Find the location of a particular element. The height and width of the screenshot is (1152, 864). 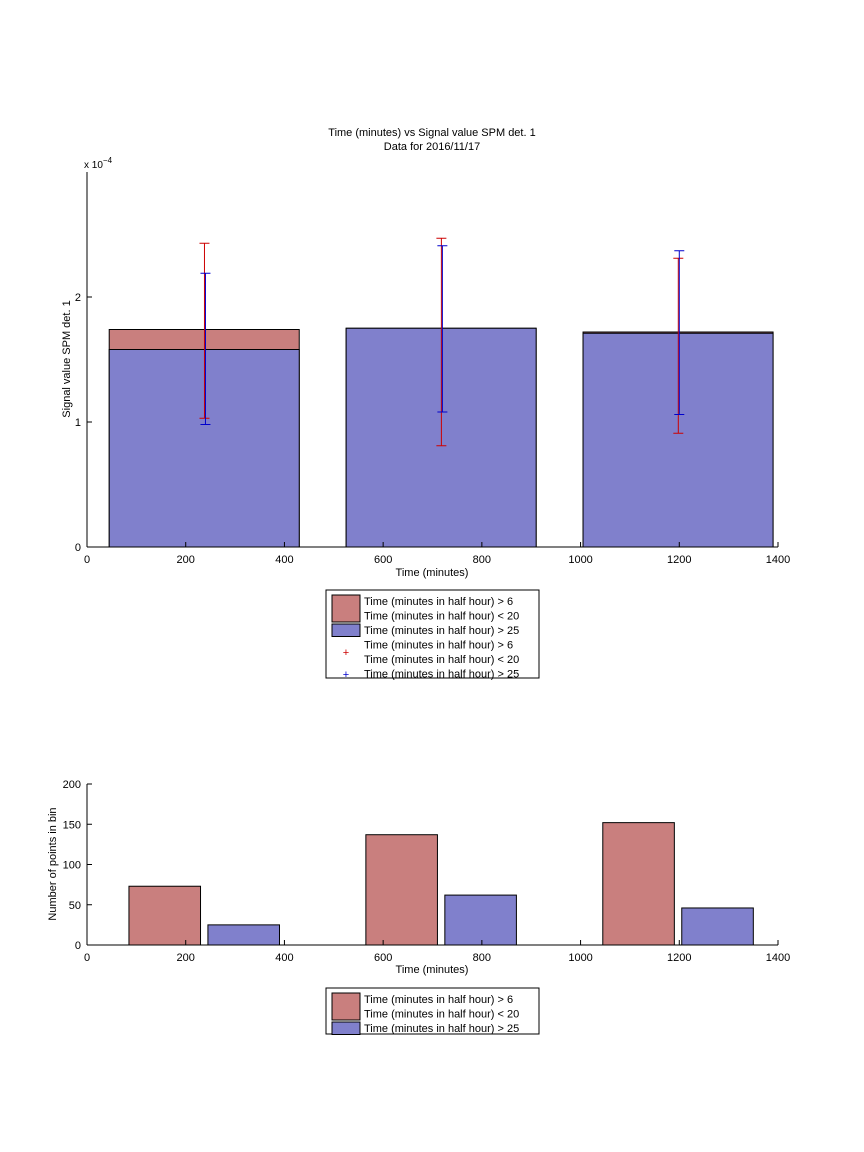

y-exponent: x 10−4 is located at coordinates (98, 163).